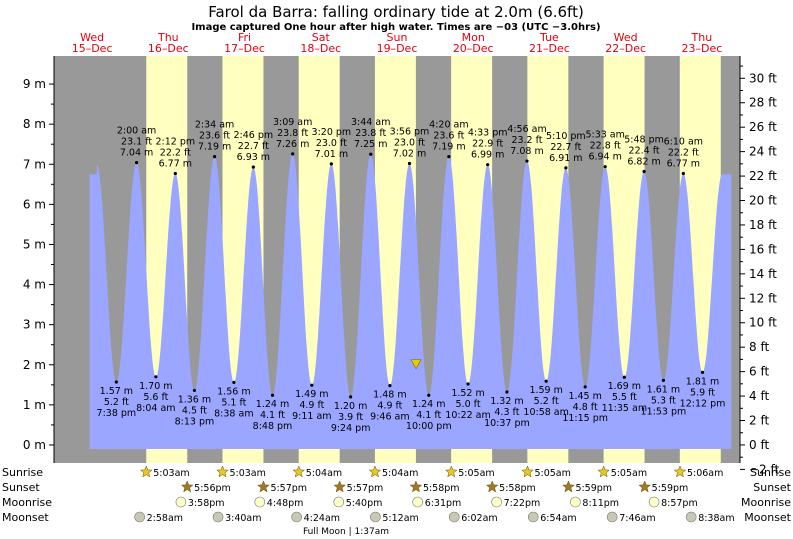  What do you see at coordinates (545, 412) in the screenshot?
I see `low-tide-time: 10:58 am` at bounding box center [545, 412].